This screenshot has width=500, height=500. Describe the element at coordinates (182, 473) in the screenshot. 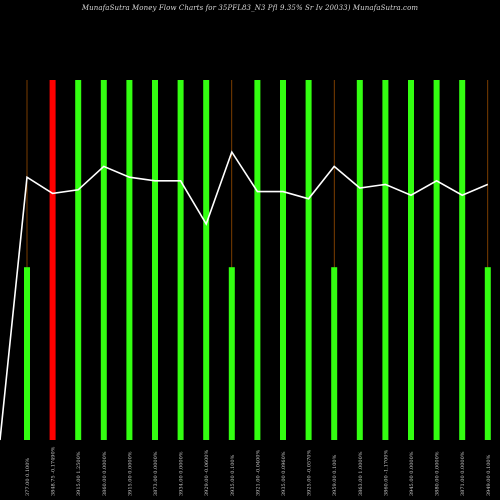

I see `x-tick-label: 3934.00 0.0000%` at that location.